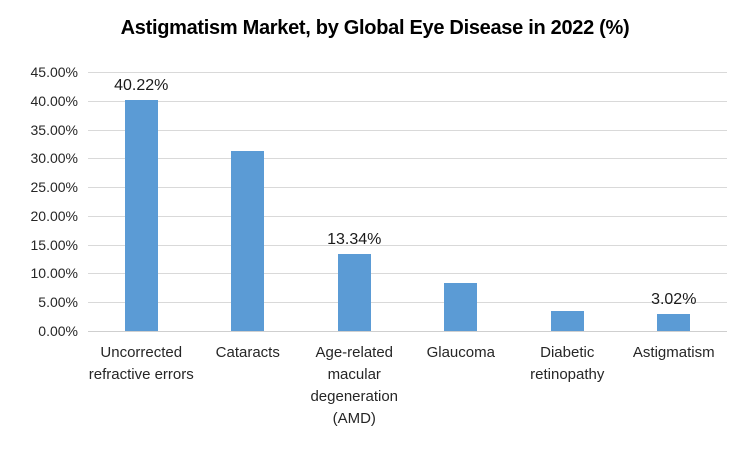 Image resolution: width=750 pixels, height=450 pixels. Describe the element at coordinates (567, 363) in the screenshot. I see `x-category-label: Diabetic retinopathy` at that location.